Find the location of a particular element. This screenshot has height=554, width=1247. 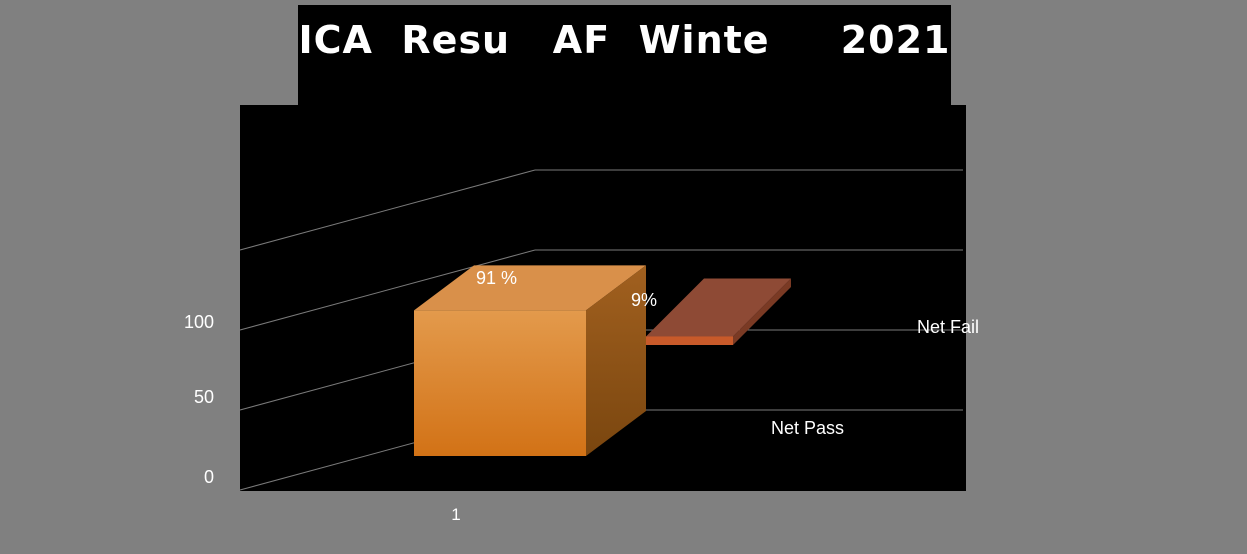

series-label-net-pass: Net Pass is located at coordinates (807, 428).